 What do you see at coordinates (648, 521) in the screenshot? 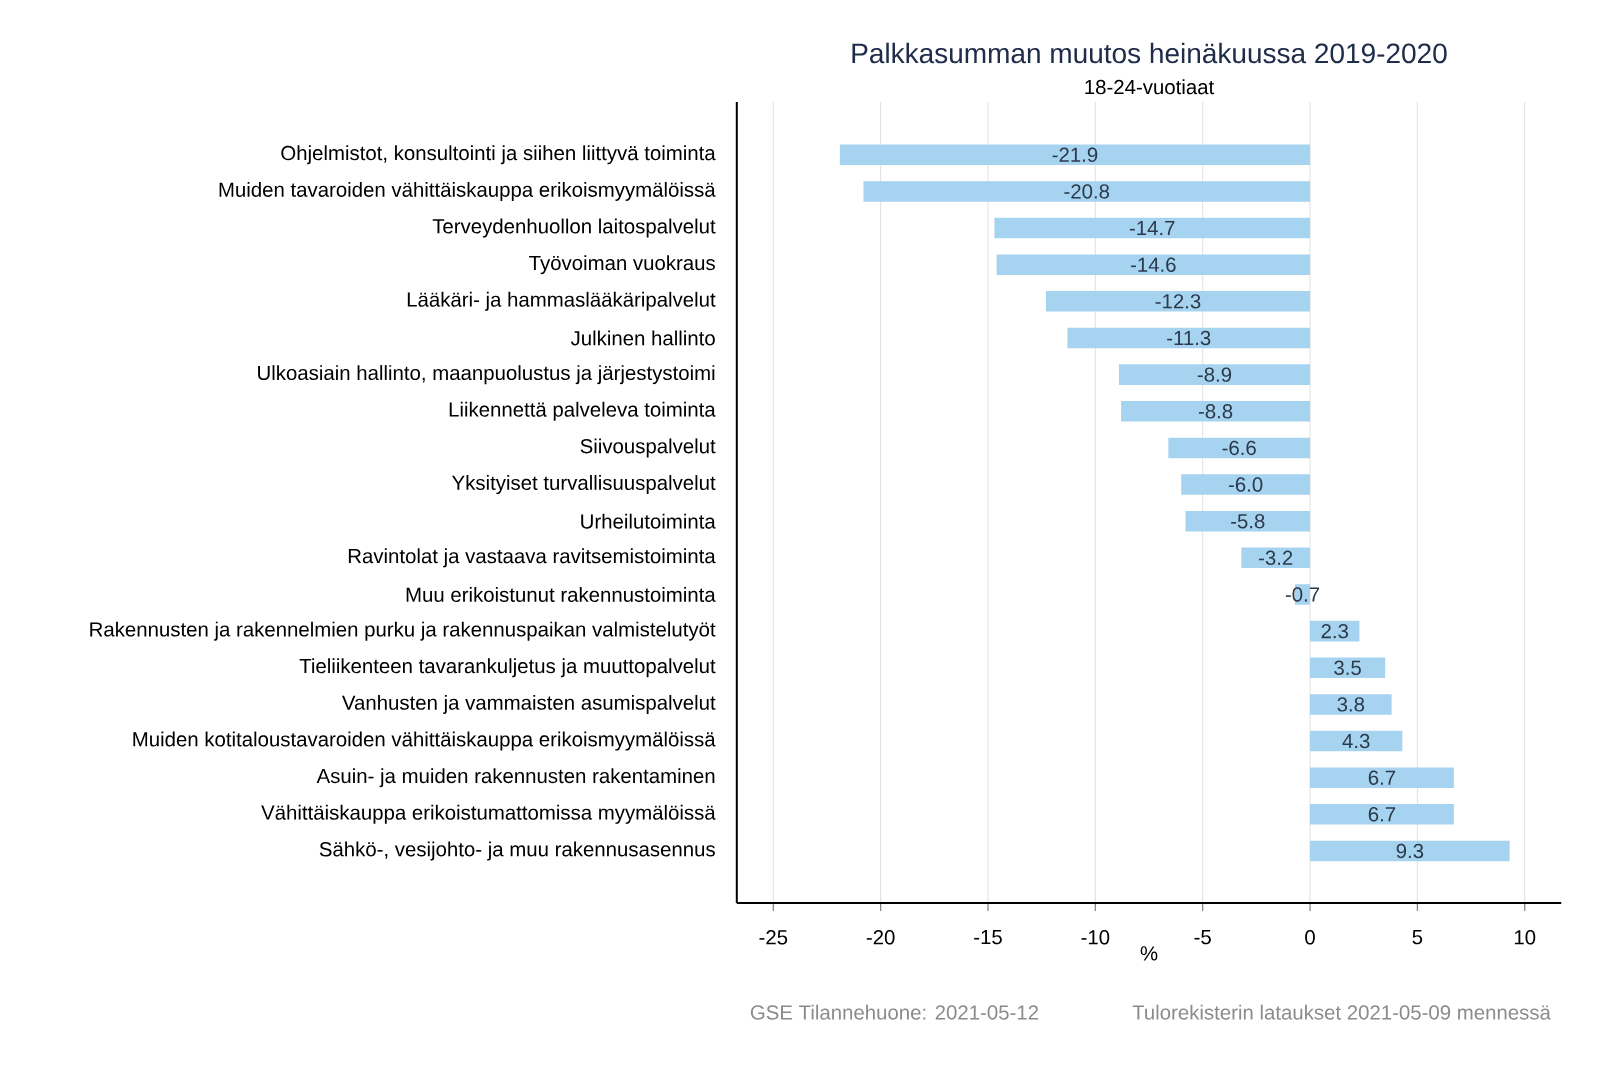
I see `y-tick-label: Urheilutoiminta` at bounding box center [648, 521].